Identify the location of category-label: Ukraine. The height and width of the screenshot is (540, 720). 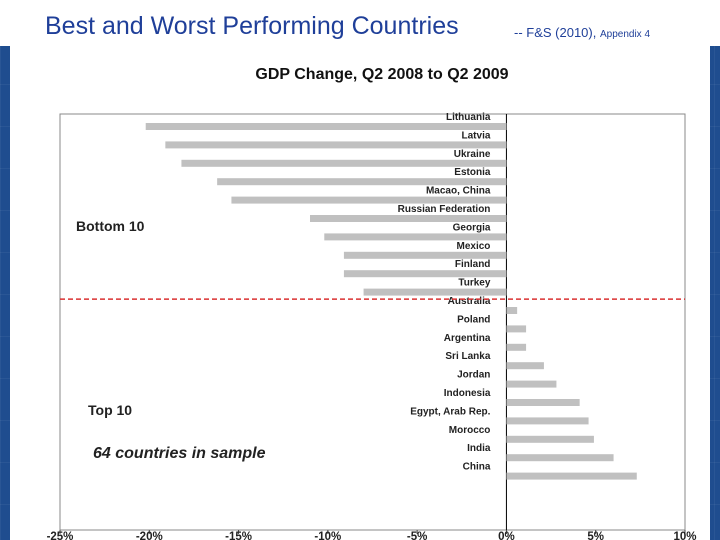
(472, 154).